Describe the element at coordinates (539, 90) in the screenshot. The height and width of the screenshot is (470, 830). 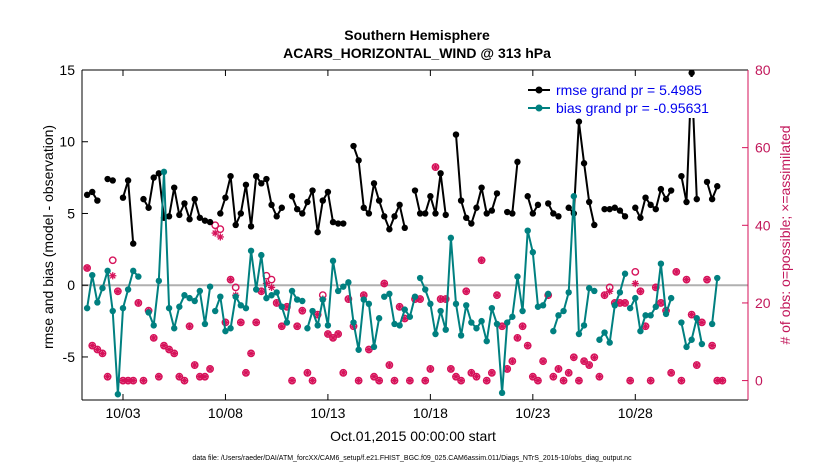
I see `legend-rmse-marker` at that location.